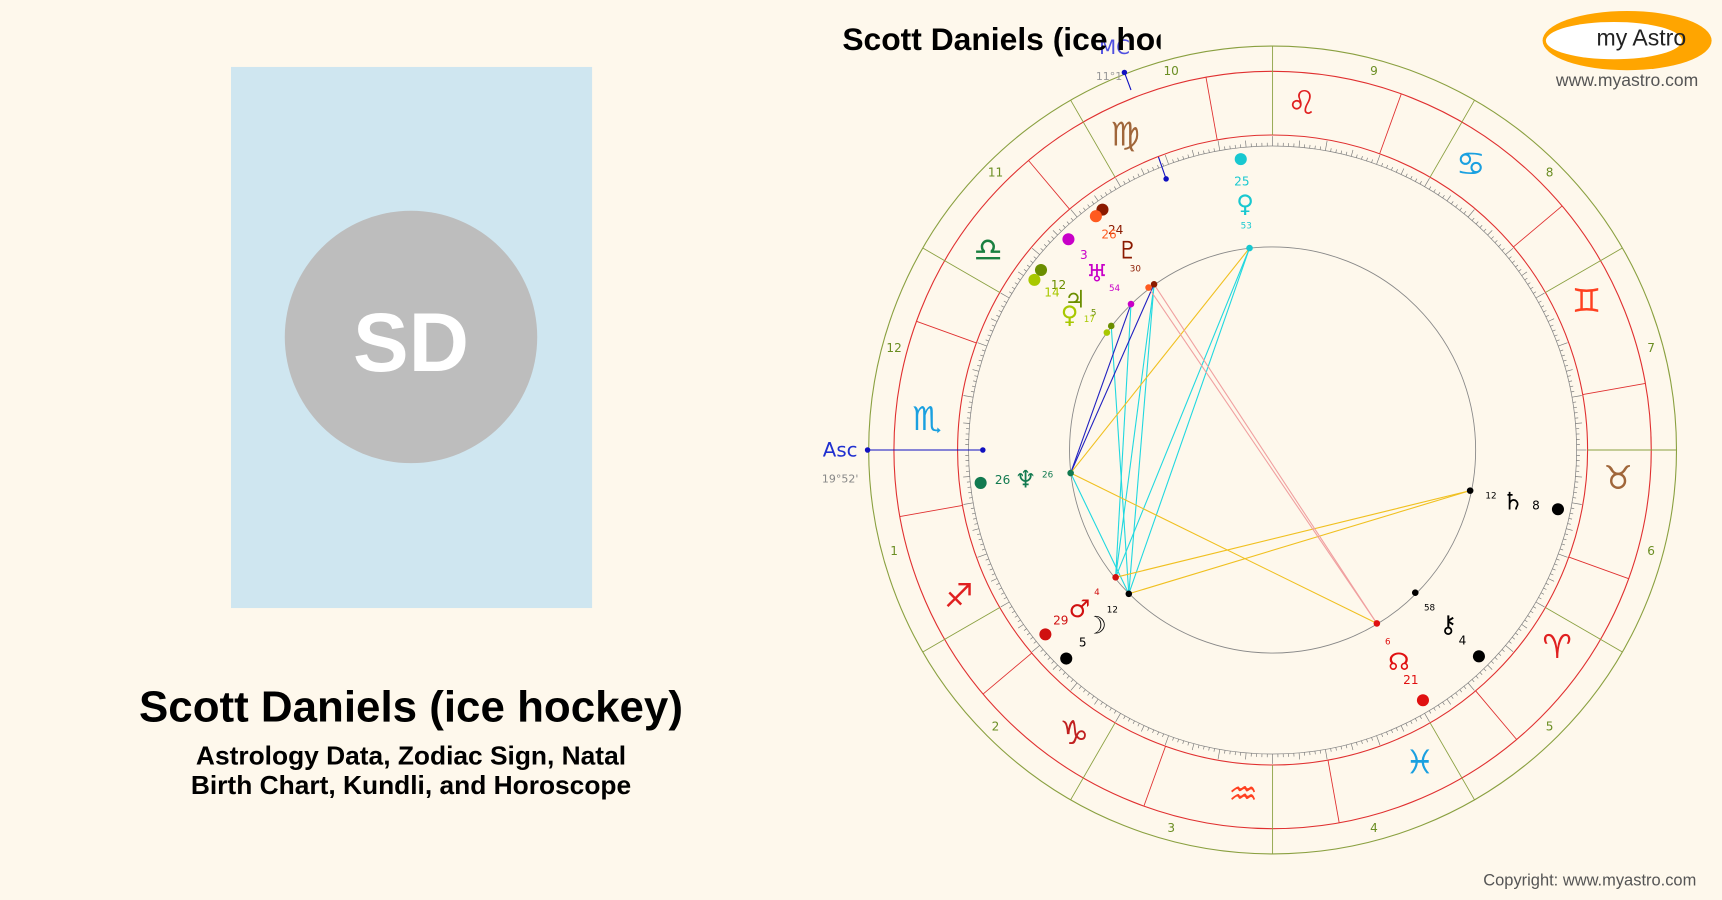 The height and width of the screenshot is (900, 1722). I want to click on house-number: 4, so click(1374, 828).